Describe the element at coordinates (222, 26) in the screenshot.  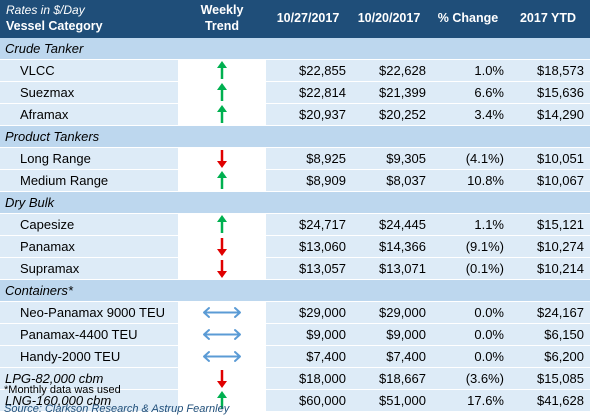
I see `weekly-trend-header-line2: Trend` at that location.